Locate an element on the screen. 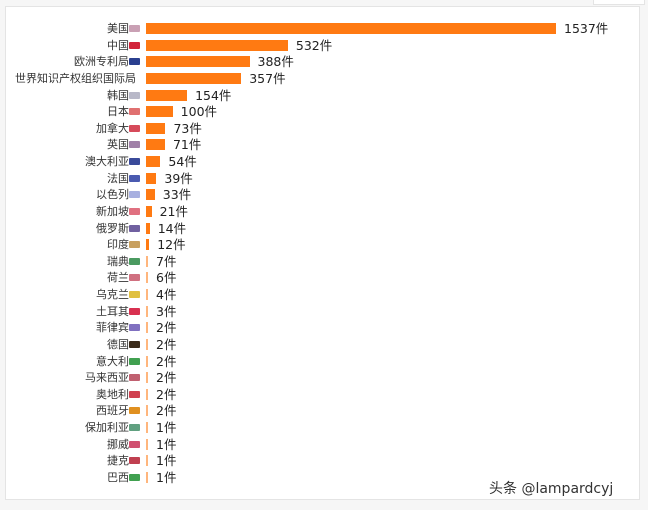 This screenshot has height=510, width=648. value-label: 100件 is located at coordinates (199, 112).